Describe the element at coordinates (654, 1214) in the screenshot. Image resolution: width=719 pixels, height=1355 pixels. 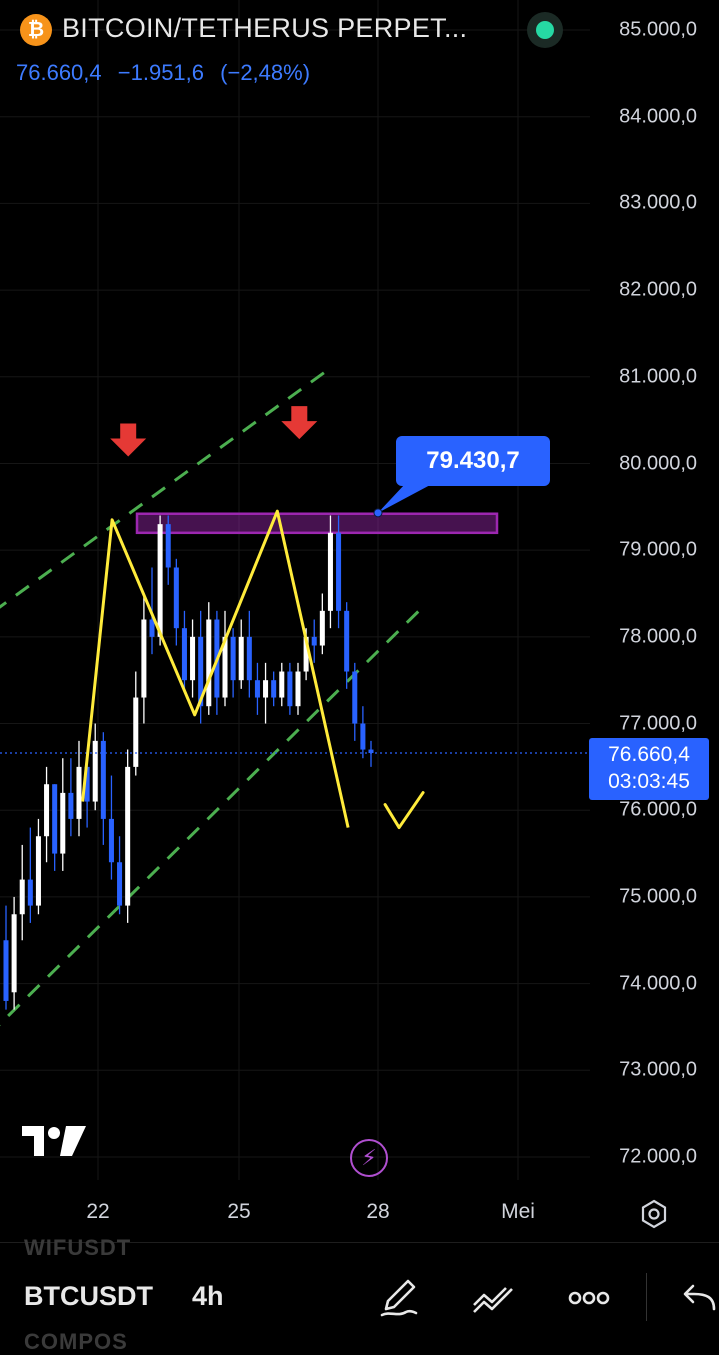
I see `settings-icon` at that location.